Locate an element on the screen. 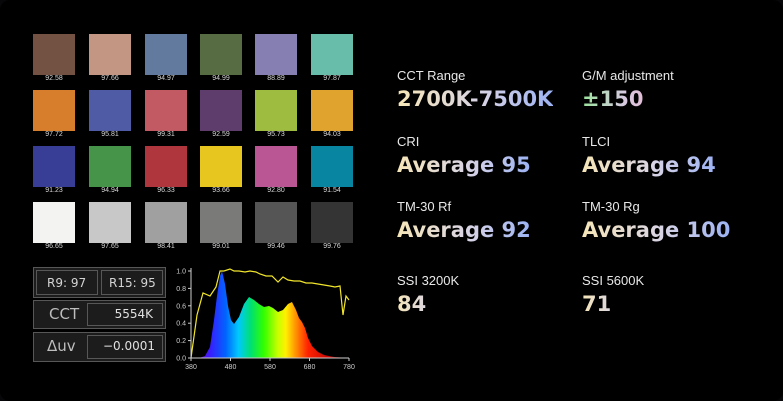  spec-value: ±150 is located at coordinates (628, 99).